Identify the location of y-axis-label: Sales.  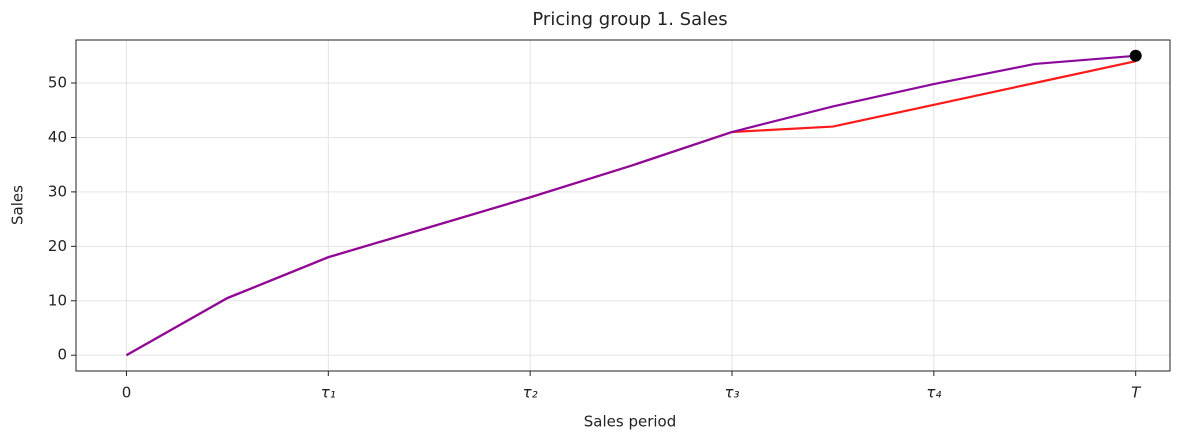
(18, 205).